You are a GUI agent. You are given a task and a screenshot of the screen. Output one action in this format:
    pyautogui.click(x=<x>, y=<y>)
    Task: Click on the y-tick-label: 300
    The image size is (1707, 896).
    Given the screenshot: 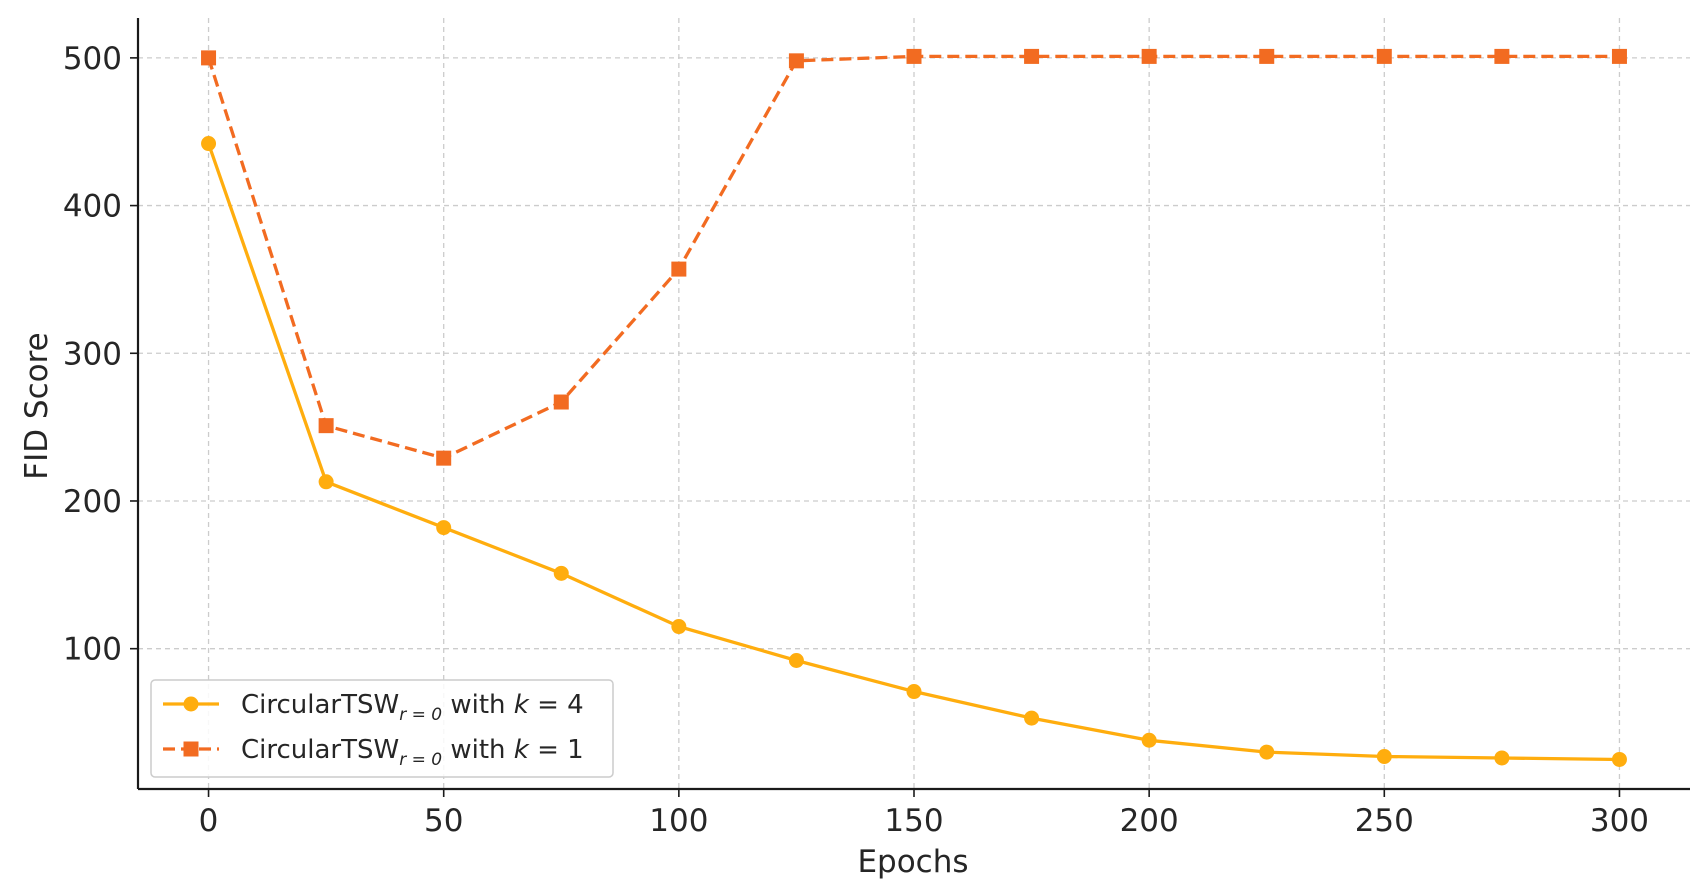 What is the action you would take?
    pyautogui.click(x=92, y=354)
    